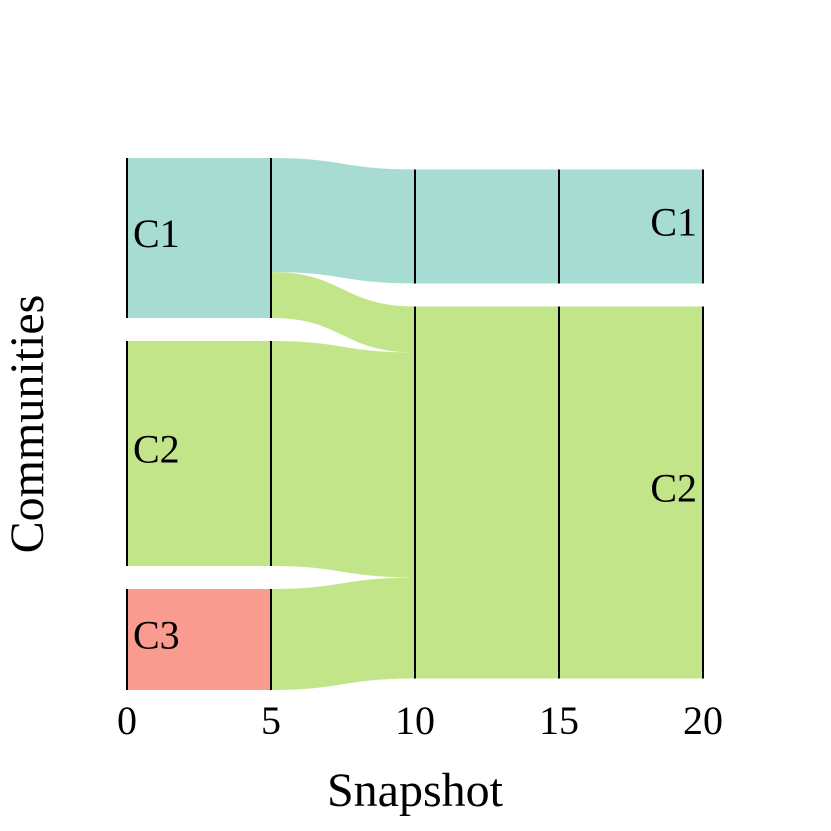 This screenshot has height=831, width=831. Describe the element at coordinates (415, 790) in the screenshot. I see `x-axis-label: Snapshot` at that location.